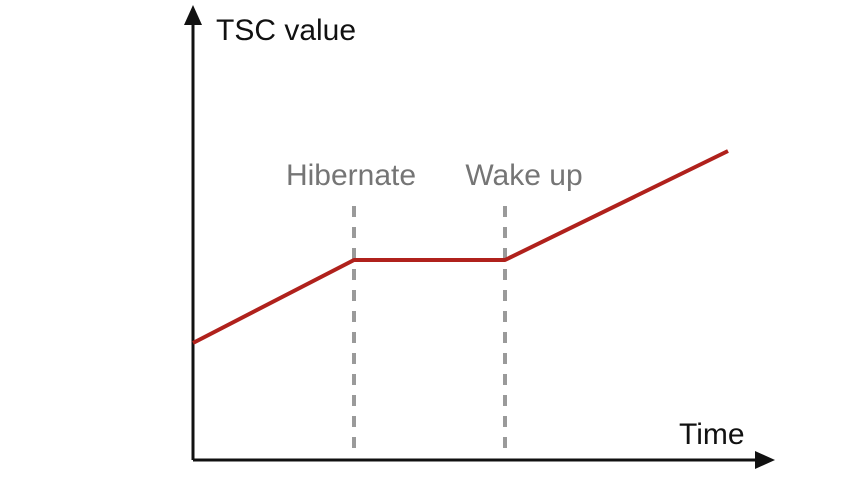  What do you see at coordinates (193, 15) in the screenshot?
I see `y-axis-arrowhead` at bounding box center [193, 15].